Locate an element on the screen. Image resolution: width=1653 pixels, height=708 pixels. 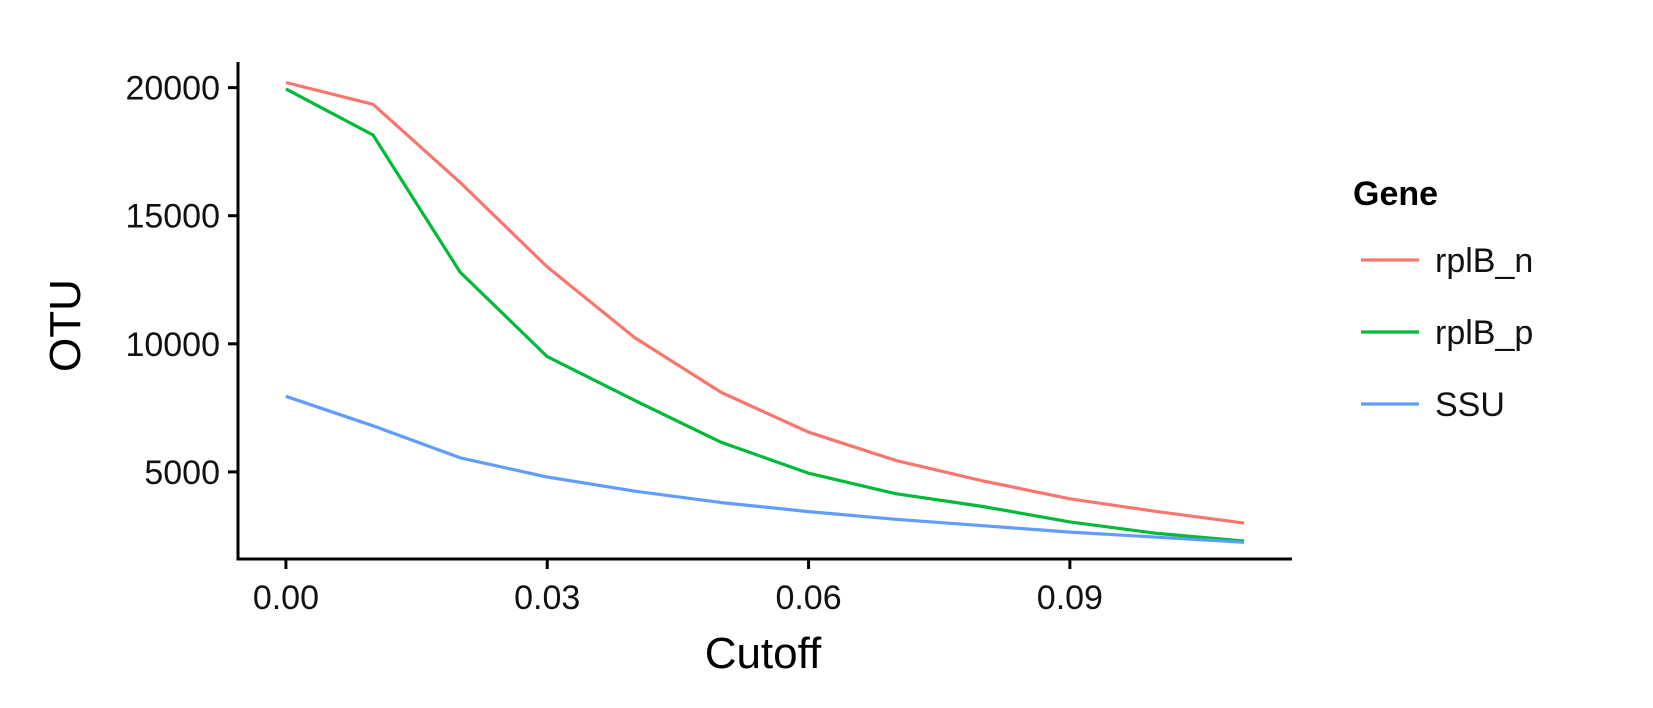
x-ticks: 0.00 0.03 0.06 0.09 is located at coordinates (678, 588).